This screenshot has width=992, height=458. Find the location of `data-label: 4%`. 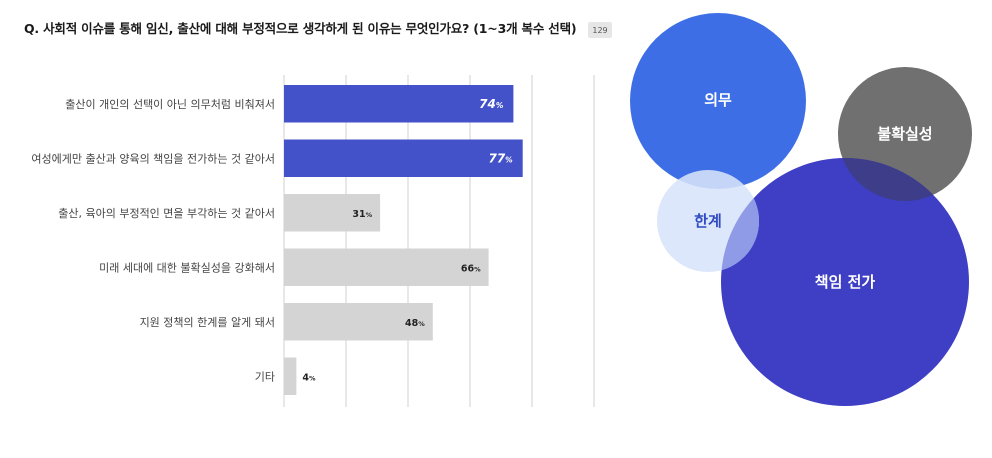

data-label: 4% is located at coordinates (309, 377).